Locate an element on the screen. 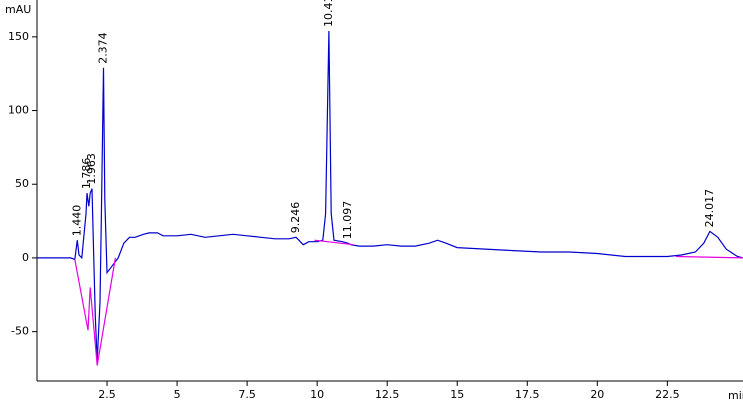 The image size is (743, 409). peak-label: 10.418 is located at coordinates (328, 13).